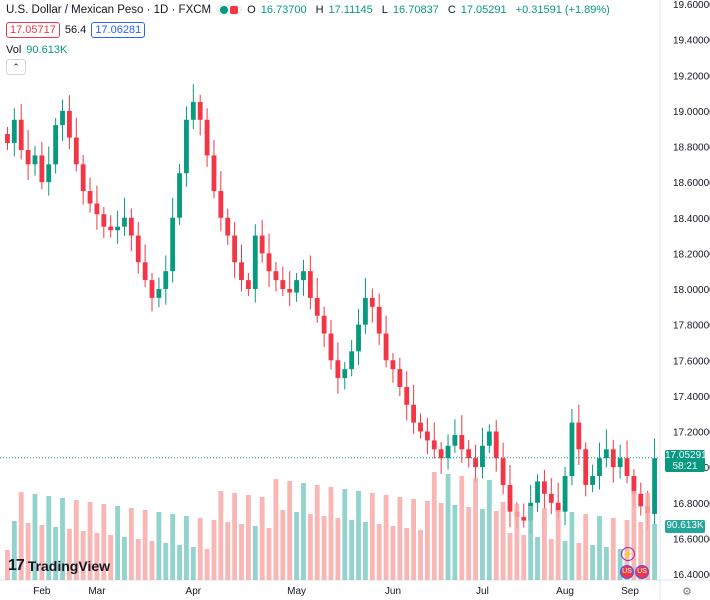  What do you see at coordinates (97, 591) in the screenshot?
I see `x-tick-label: Mar` at bounding box center [97, 591].